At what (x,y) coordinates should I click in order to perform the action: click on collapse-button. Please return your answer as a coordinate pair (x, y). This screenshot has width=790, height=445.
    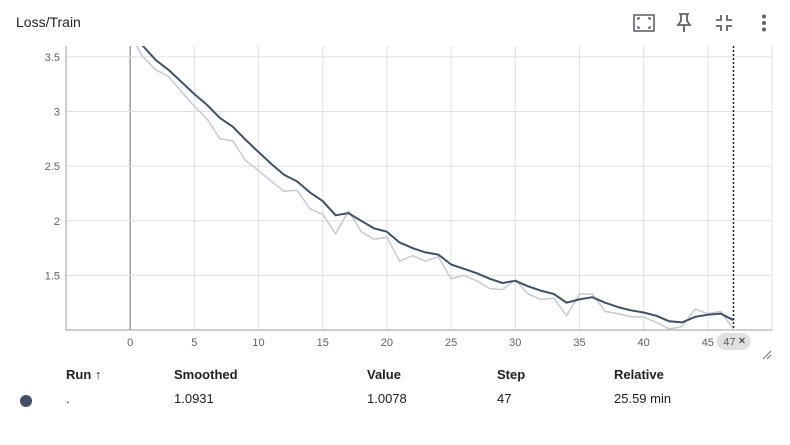
    Looking at the image, I should click on (724, 23).